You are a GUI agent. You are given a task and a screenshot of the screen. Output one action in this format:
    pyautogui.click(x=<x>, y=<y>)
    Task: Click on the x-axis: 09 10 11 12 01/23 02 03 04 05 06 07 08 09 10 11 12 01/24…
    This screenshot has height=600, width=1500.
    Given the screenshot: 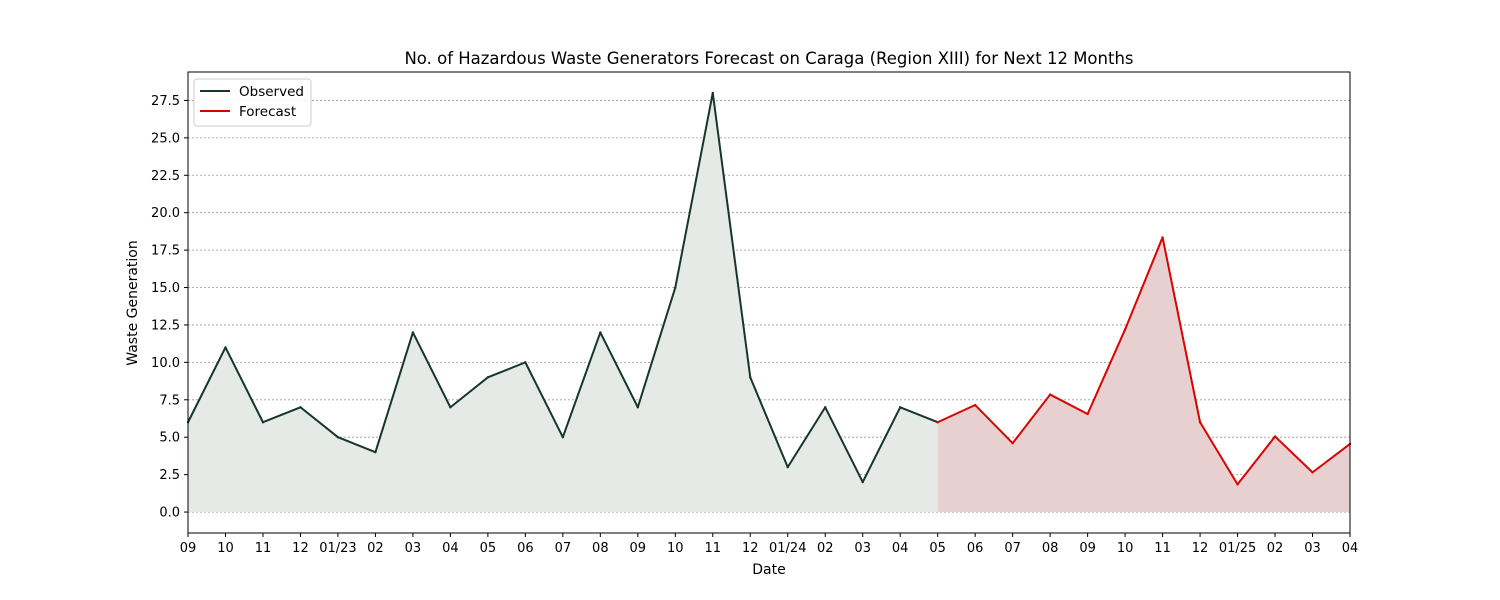 What is the action you would take?
    pyautogui.click(x=769, y=544)
    